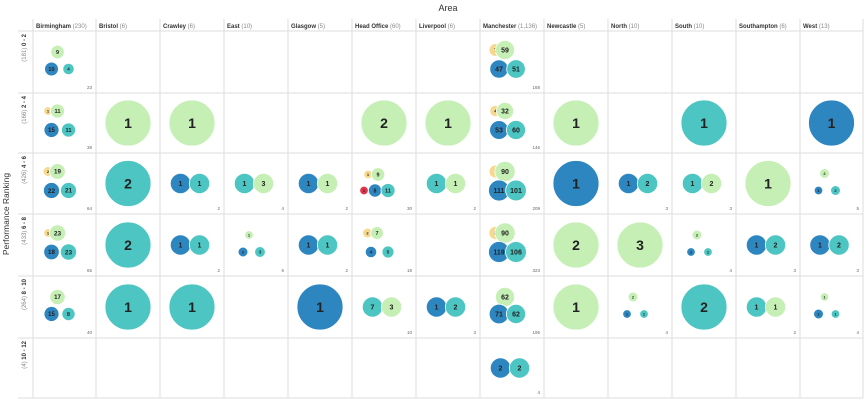  Describe the element at coordinates (432, 27) in the screenshot. I see `column-header-name: Liverpool` at that location.